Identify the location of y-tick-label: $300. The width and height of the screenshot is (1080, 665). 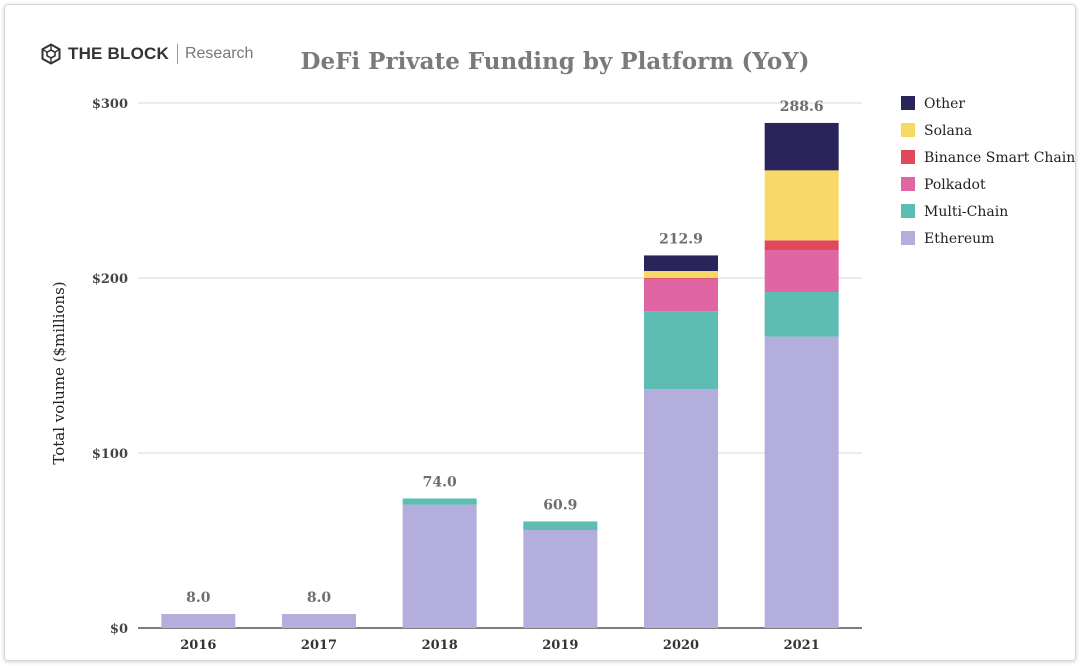
(110, 104).